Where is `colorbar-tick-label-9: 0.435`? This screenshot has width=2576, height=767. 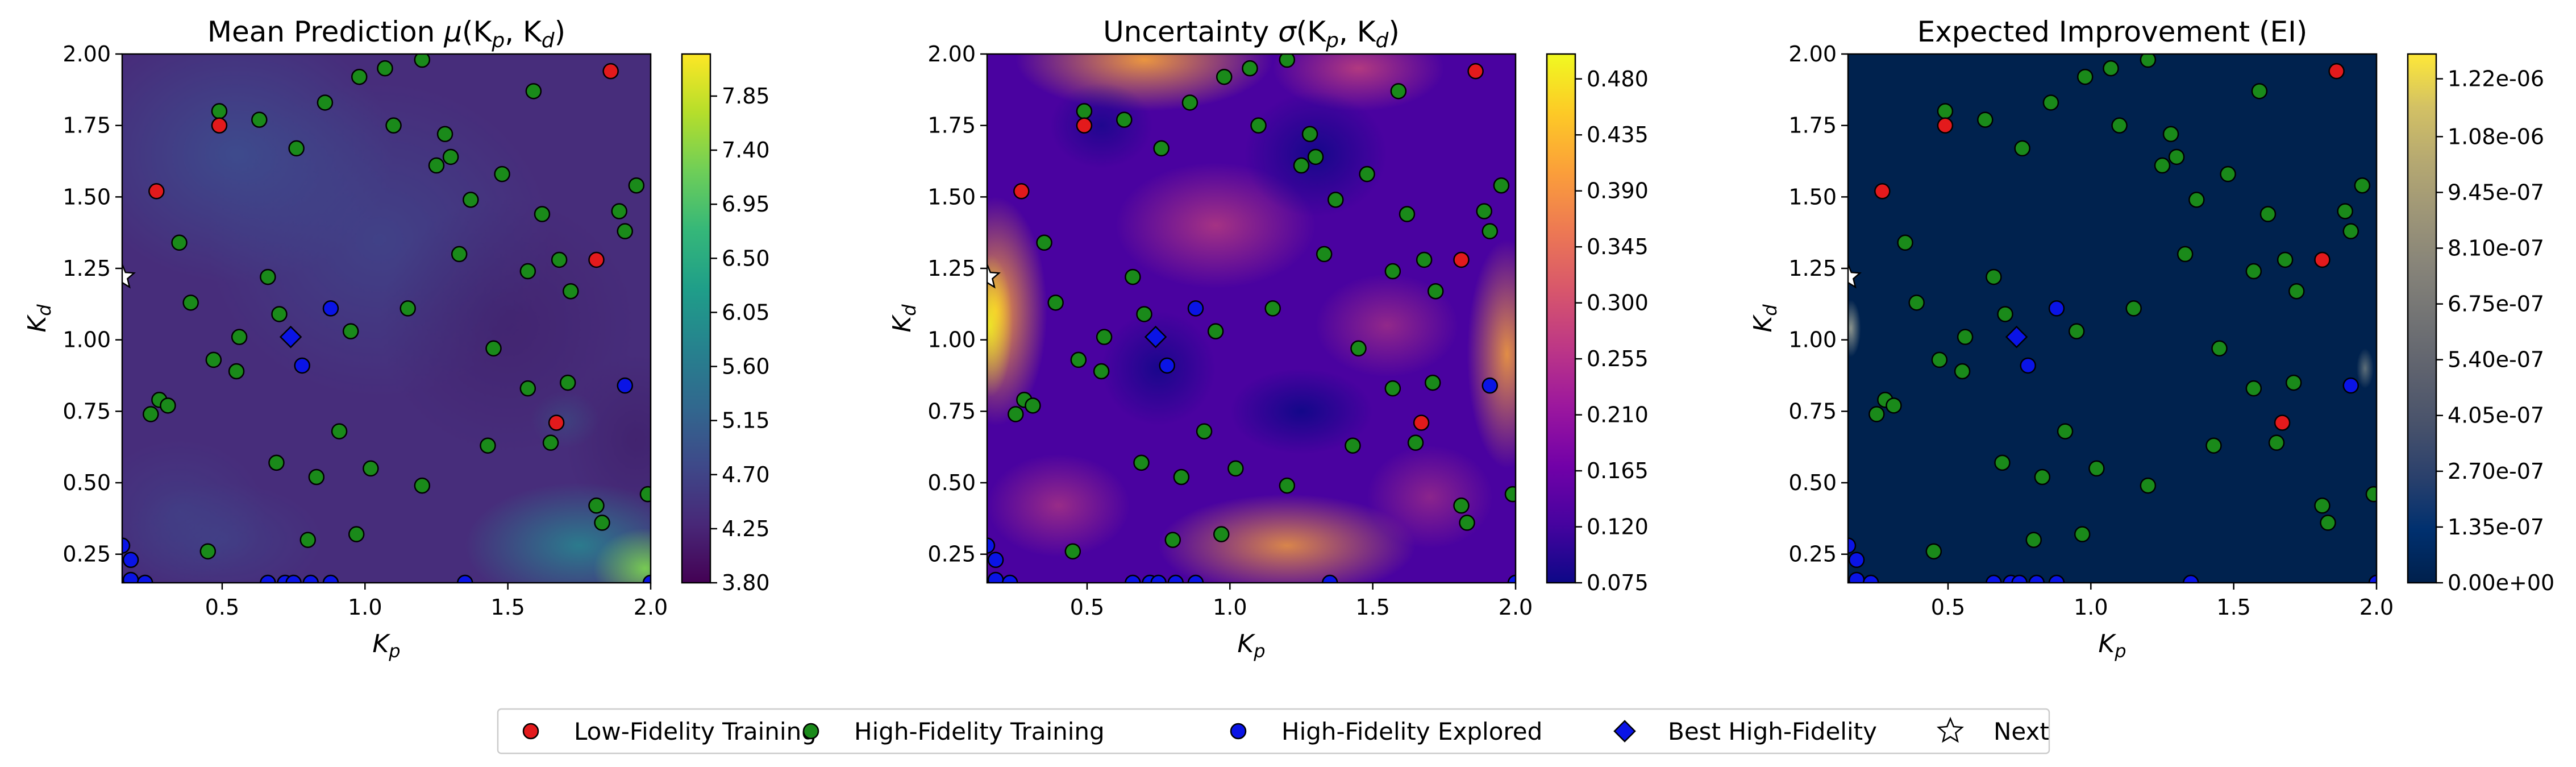 colorbar-tick-label-9: 0.435 is located at coordinates (1618, 134).